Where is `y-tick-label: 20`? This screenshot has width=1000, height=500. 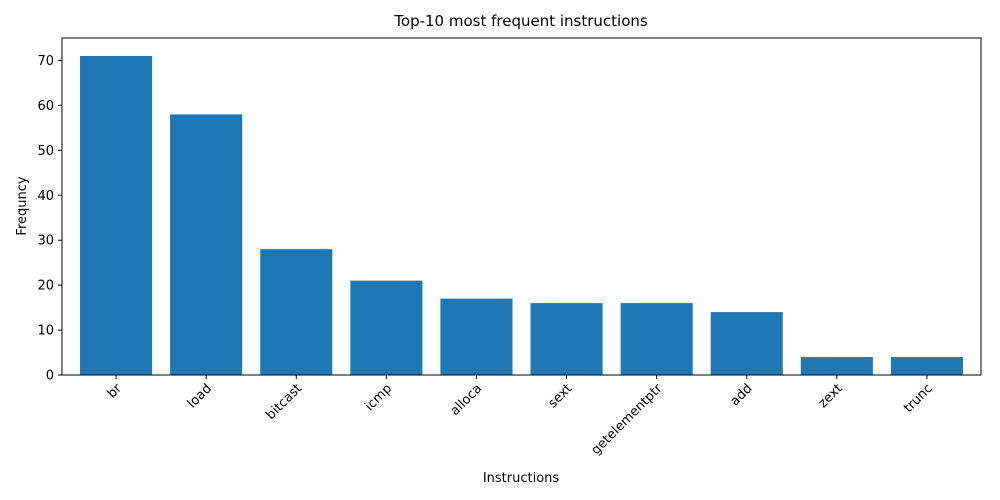 y-tick-label: 20 is located at coordinates (45, 286).